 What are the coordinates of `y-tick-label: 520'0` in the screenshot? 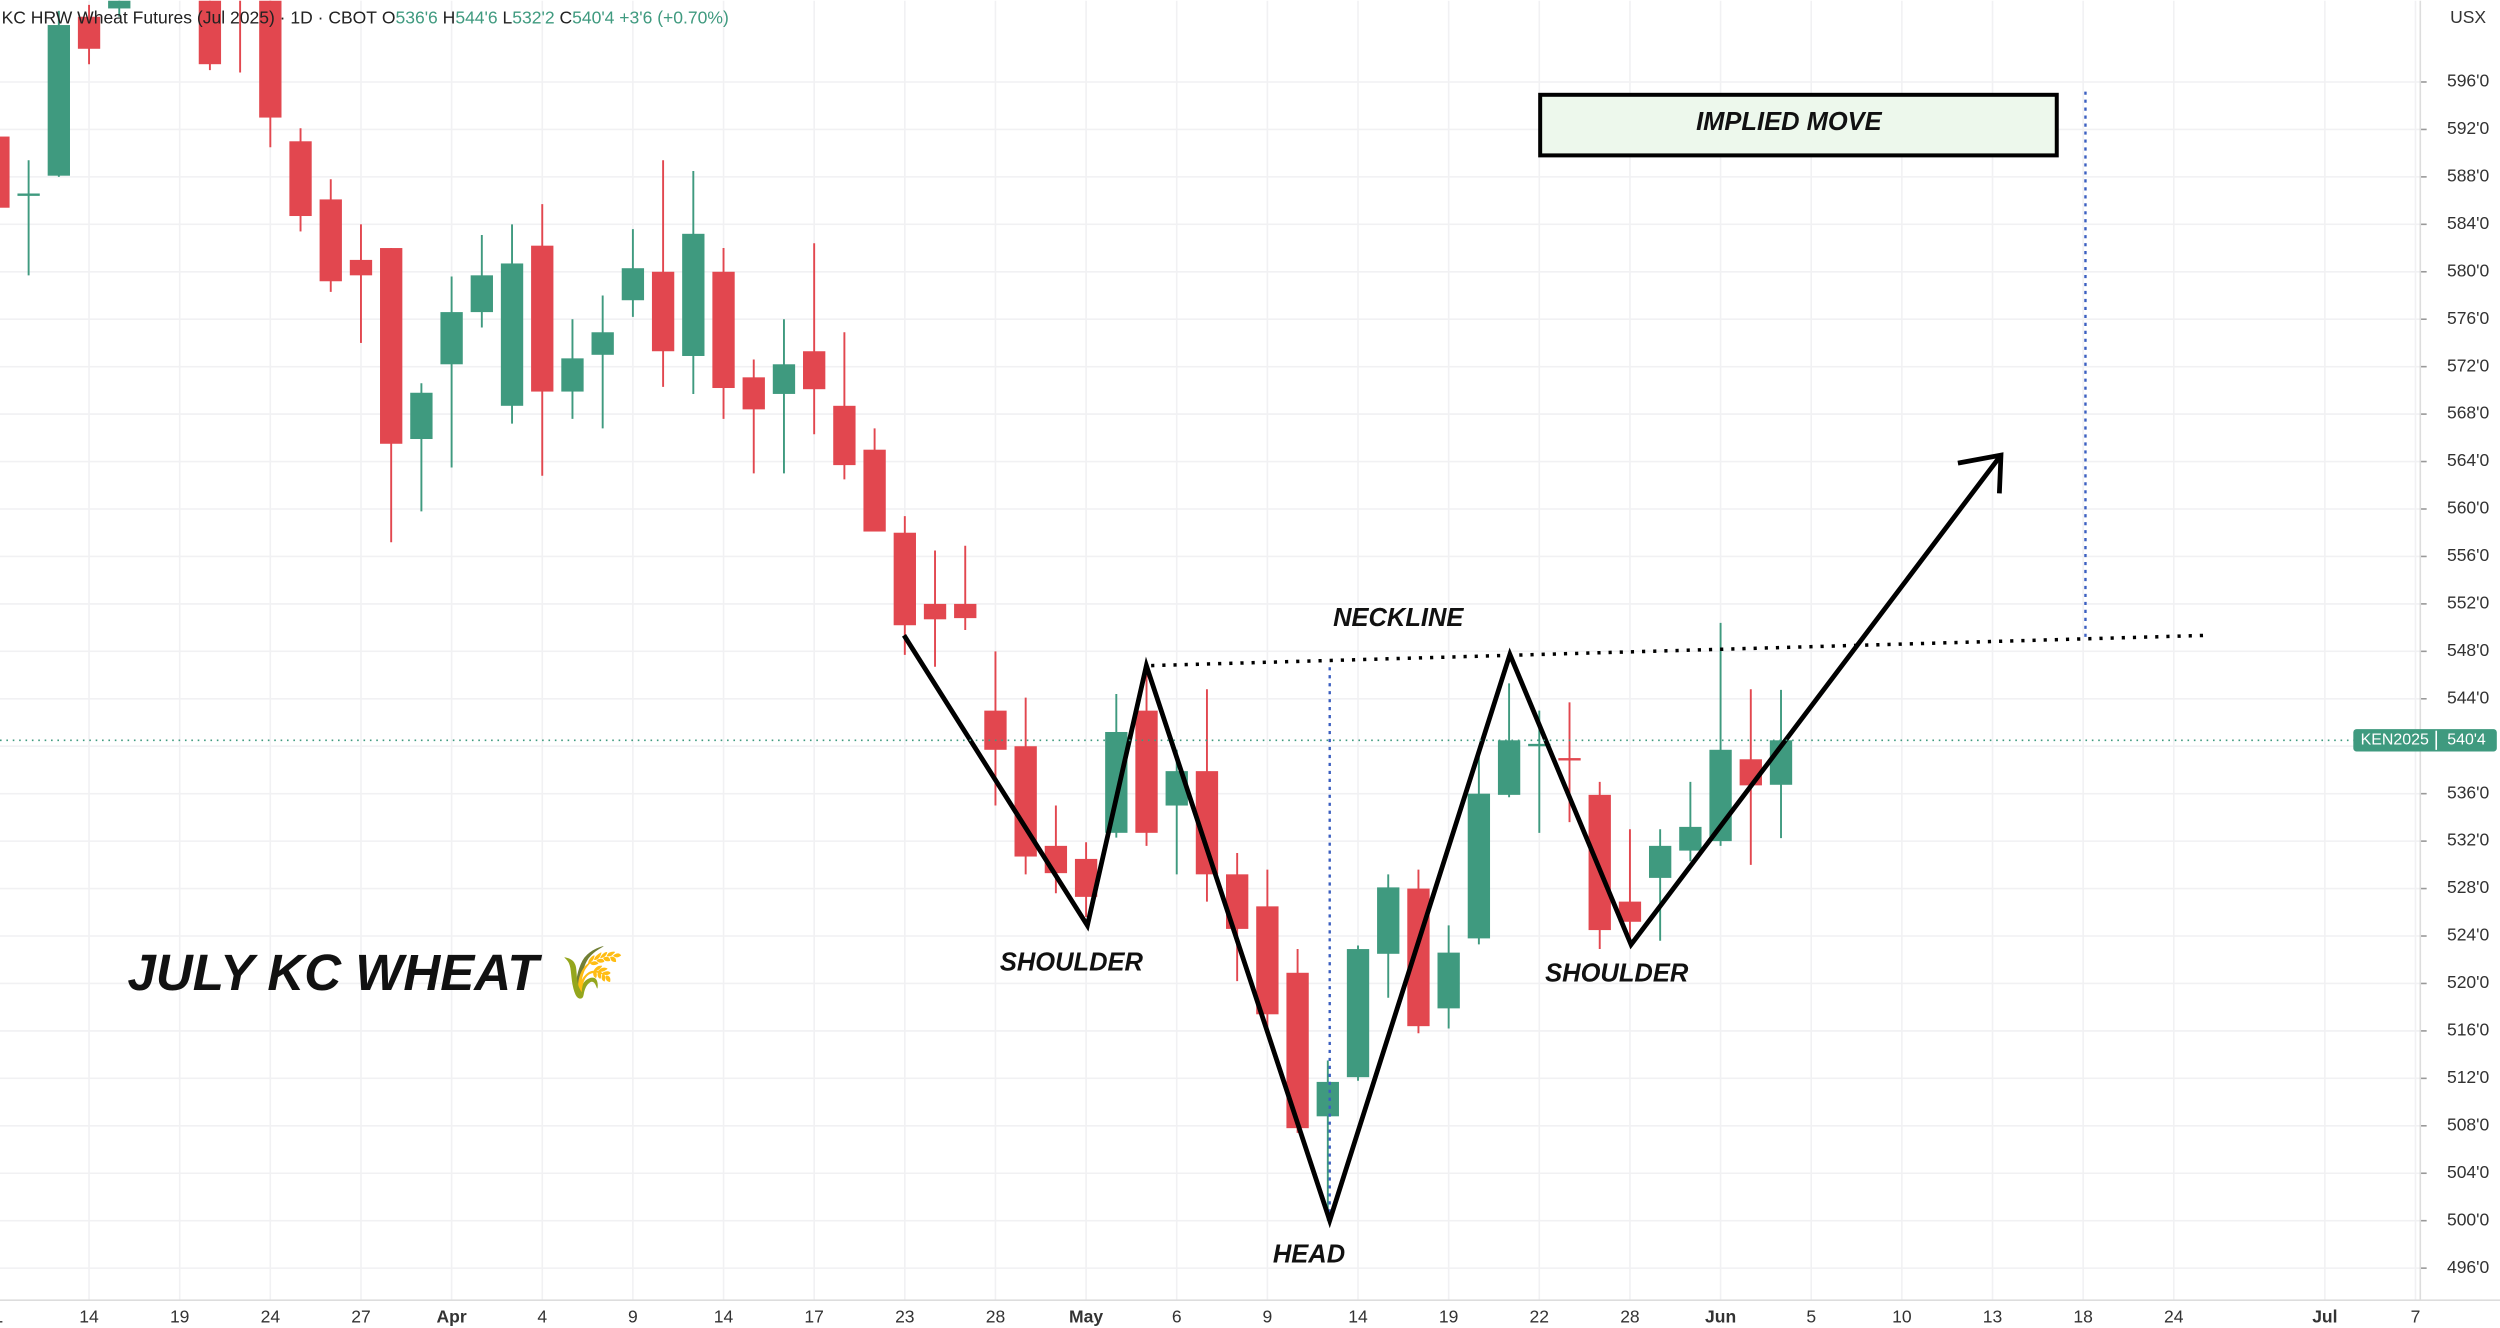 It's located at (2468, 982).